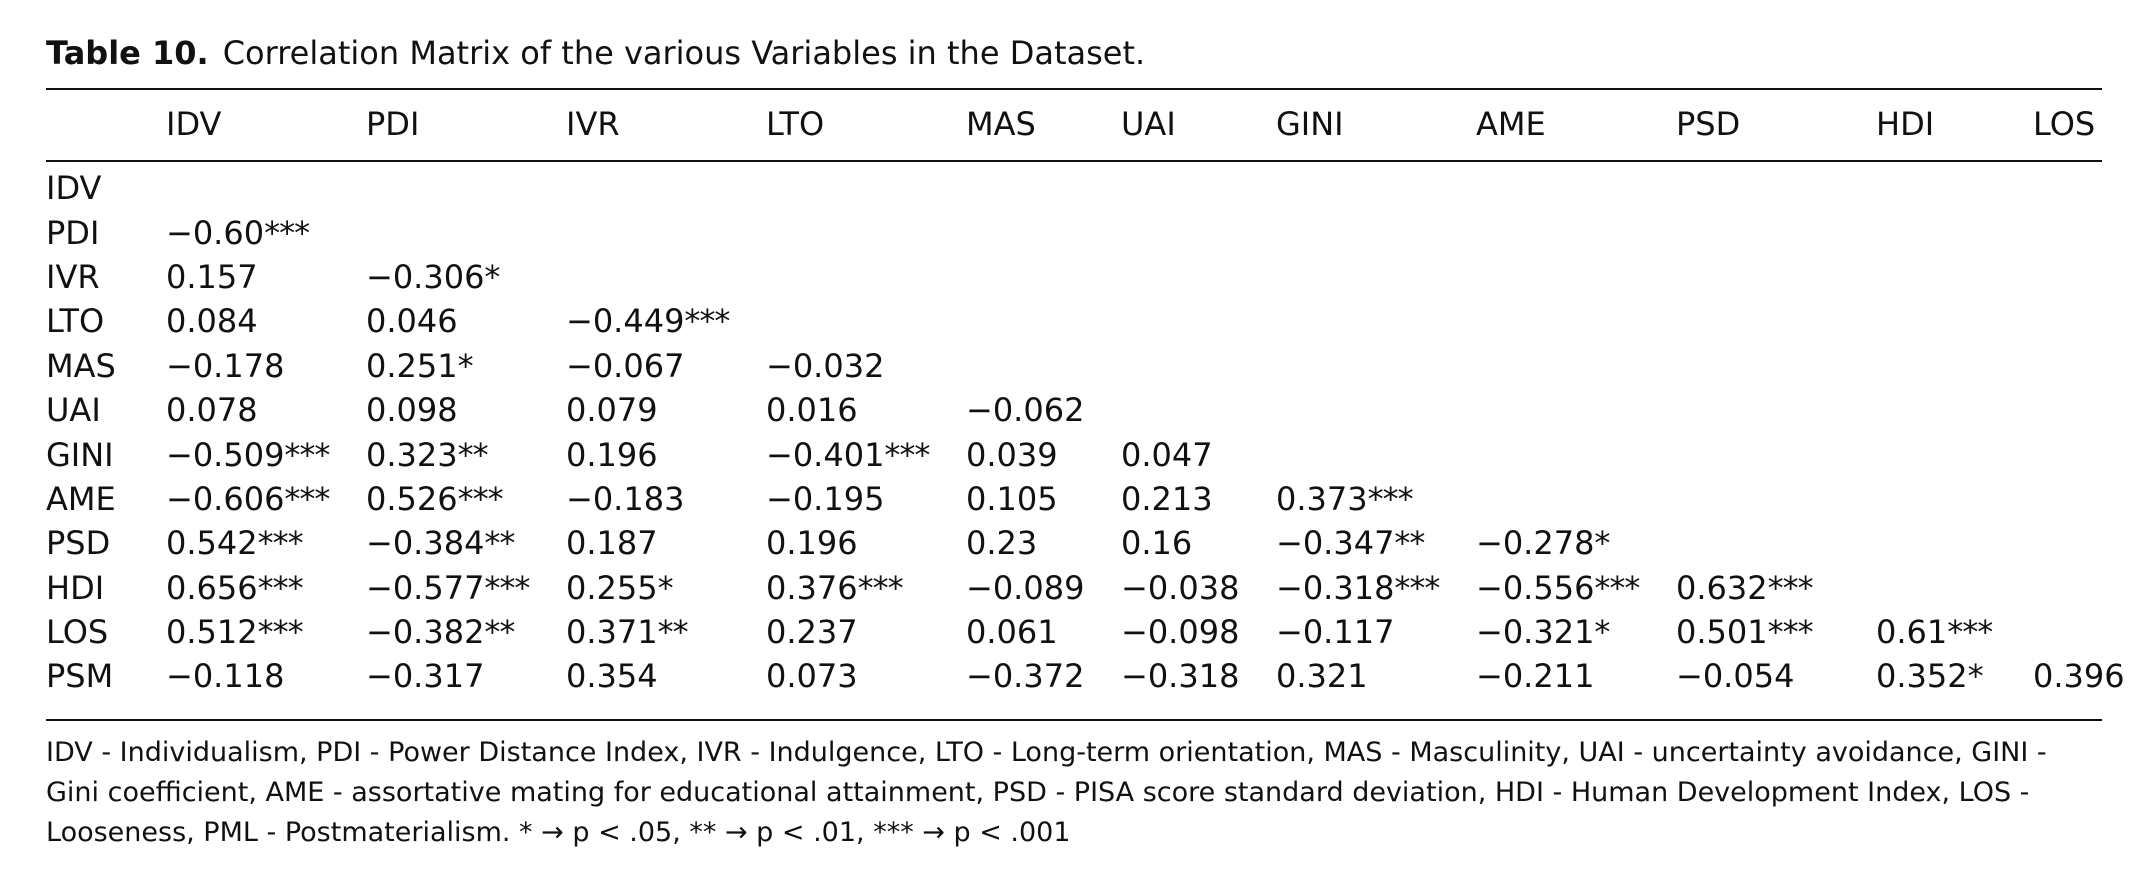 Image resolution: width=2138 pixels, height=870 pixels. What do you see at coordinates (266, 454) in the screenshot?
I see `correlation-cell: −0.509***` at bounding box center [266, 454].